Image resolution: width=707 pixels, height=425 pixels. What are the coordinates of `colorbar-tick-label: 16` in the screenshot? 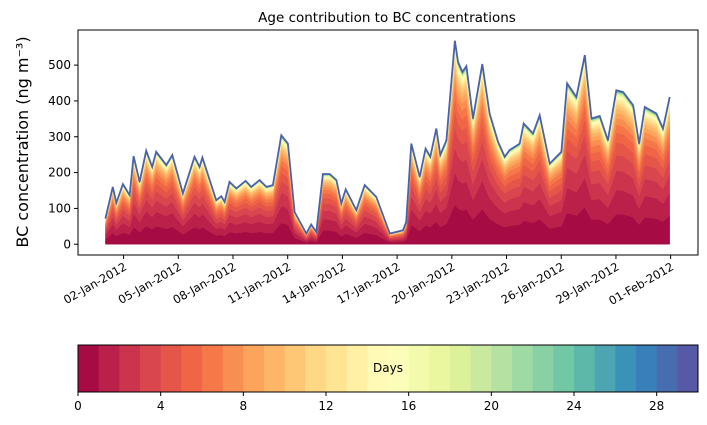 It's located at (408, 406).